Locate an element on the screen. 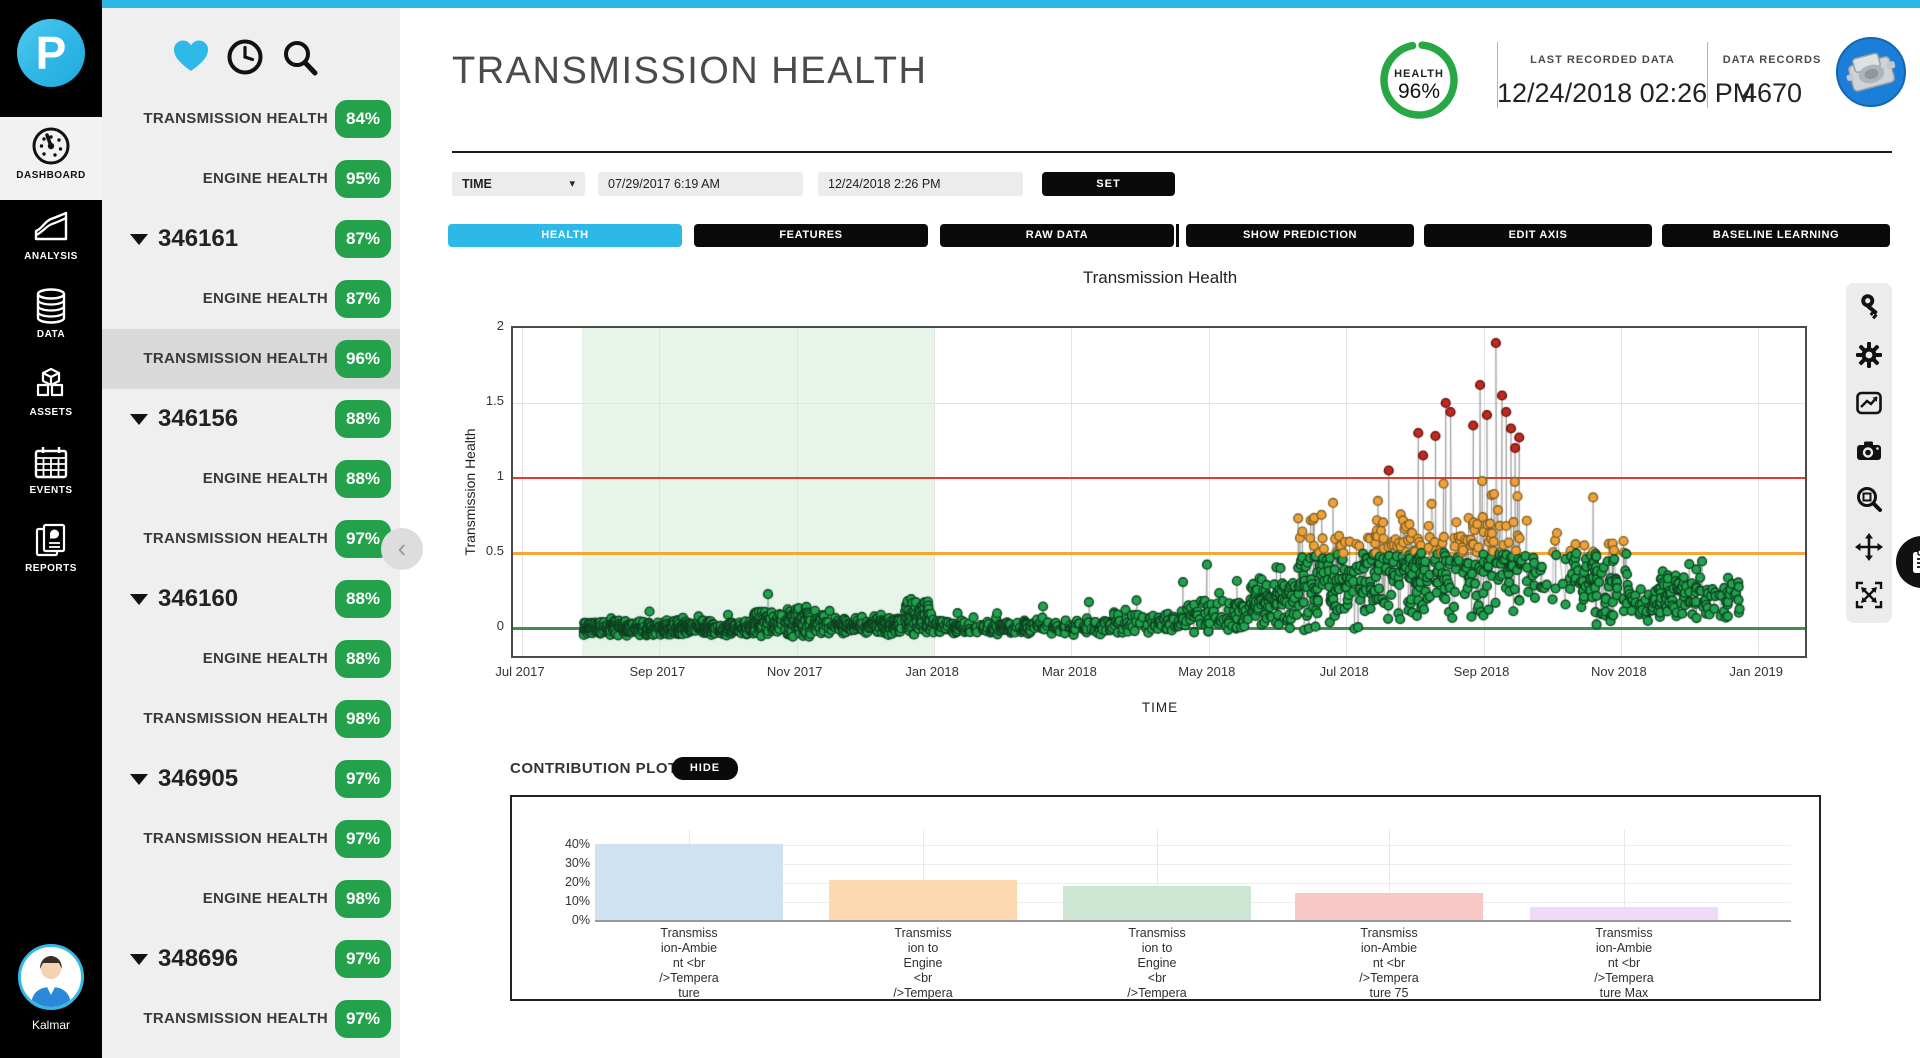  tab-baseline-learning: BASELINE LEARNING is located at coordinates (1776, 235).